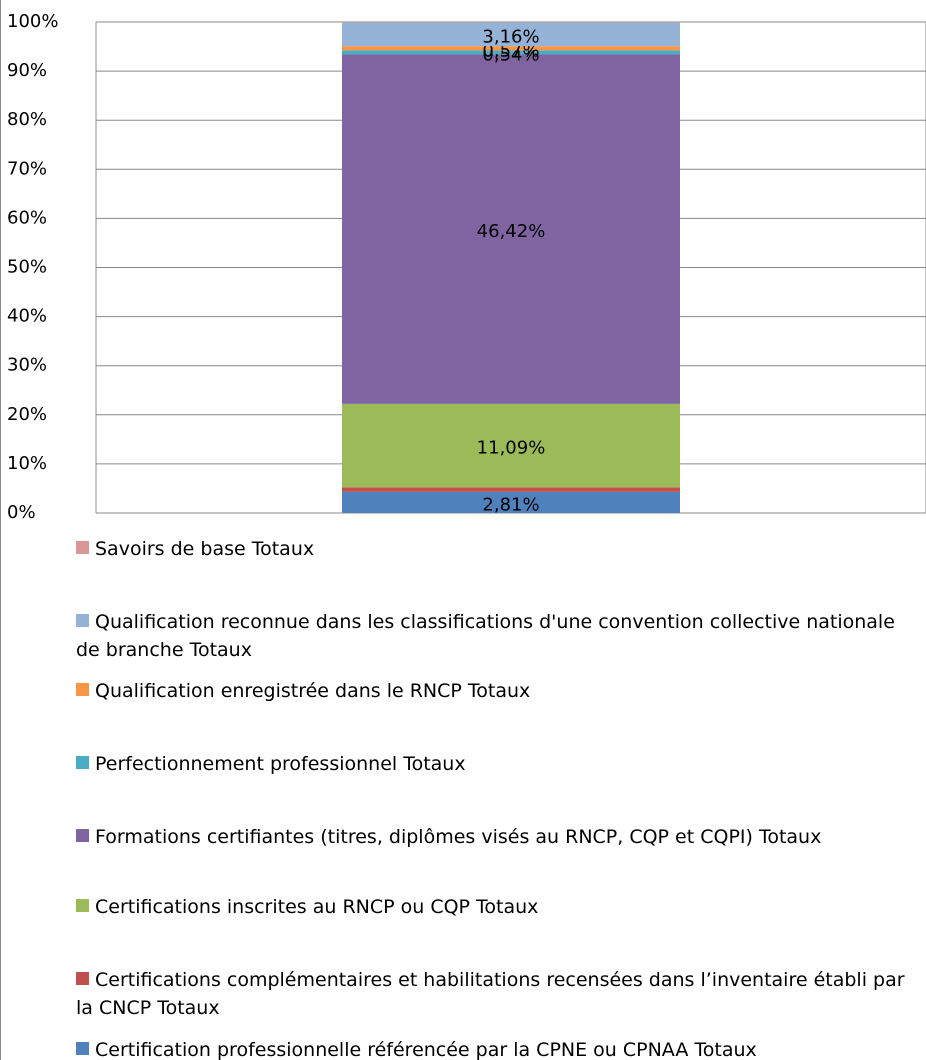 The height and width of the screenshot is (1060, 926). What do you see at coordinates (27, 463) in the screenshot?
I see `y-tick-label: 10%` at bounding box center [27, 463].